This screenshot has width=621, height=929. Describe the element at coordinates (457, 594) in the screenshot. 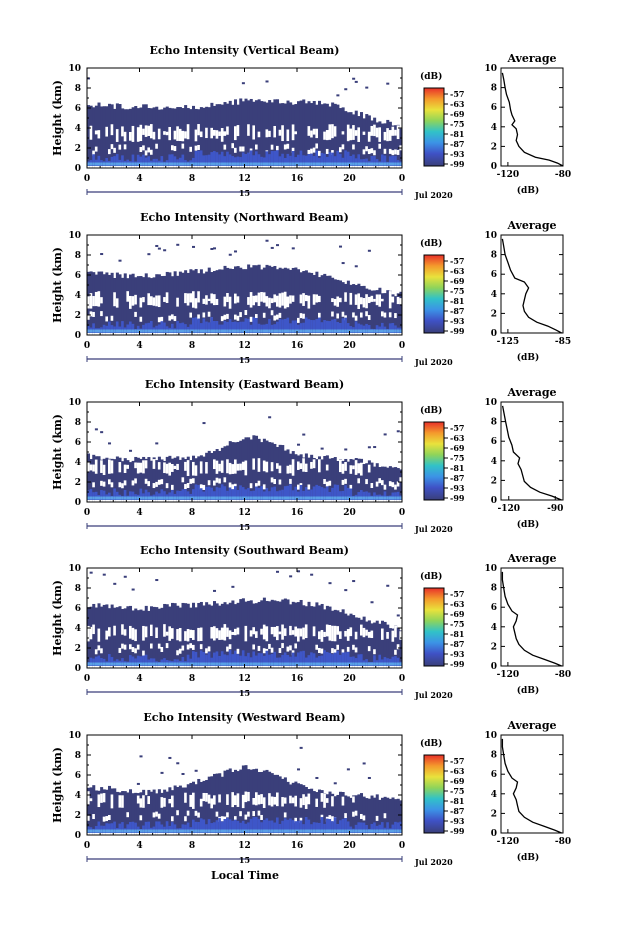

I see `colorbar-tick-label: -57` at that location.